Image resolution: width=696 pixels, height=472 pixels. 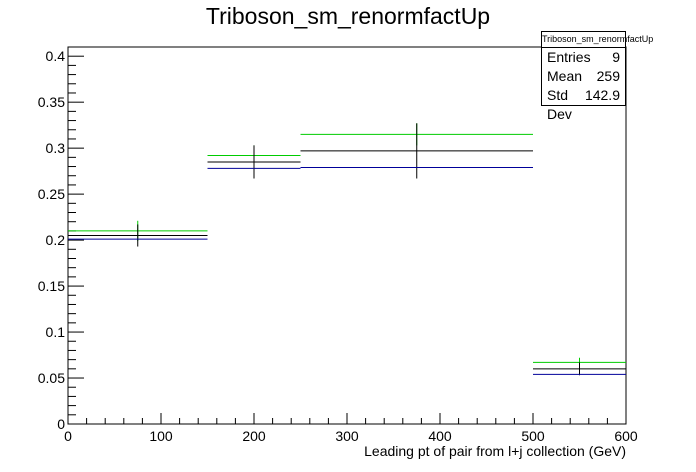 What do you see at coordinates (51, 378) in the screenshot?
I see `y-tick-label: 0.05` at bounding box center [51, 378].